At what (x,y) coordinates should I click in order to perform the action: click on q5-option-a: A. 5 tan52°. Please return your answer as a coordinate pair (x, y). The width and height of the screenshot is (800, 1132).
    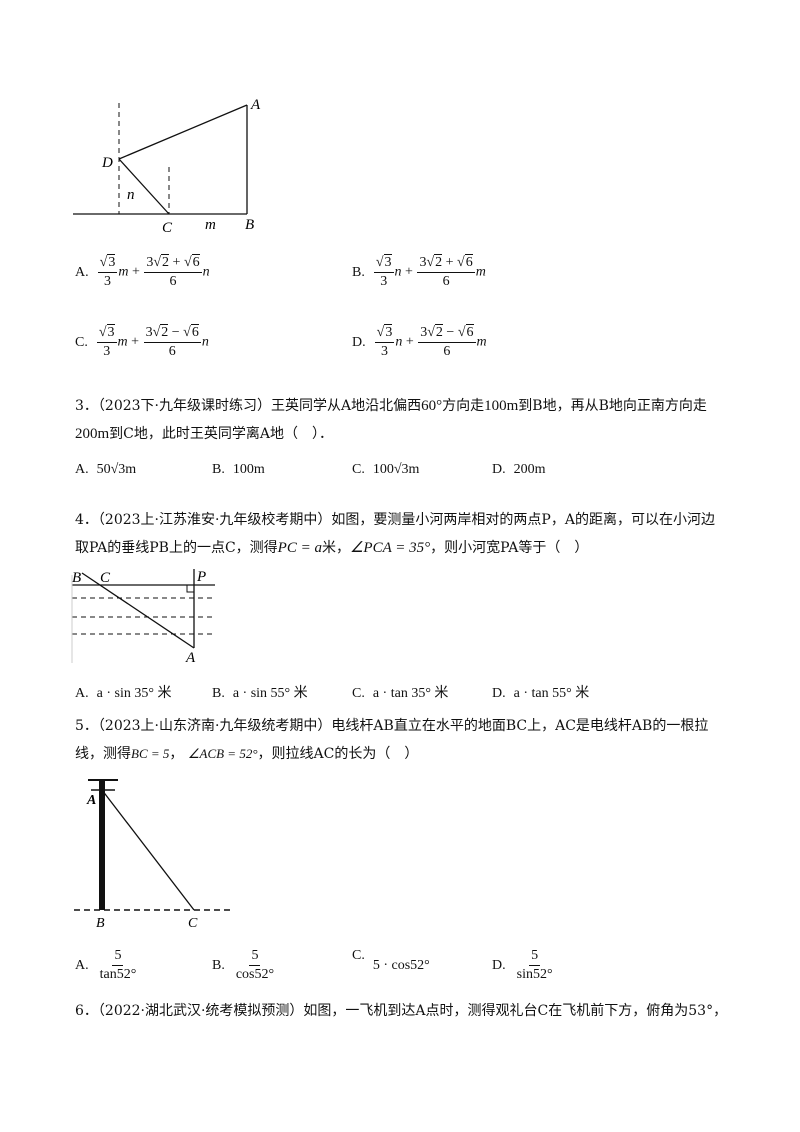
    Looking at the image, I should click on (107, 965).